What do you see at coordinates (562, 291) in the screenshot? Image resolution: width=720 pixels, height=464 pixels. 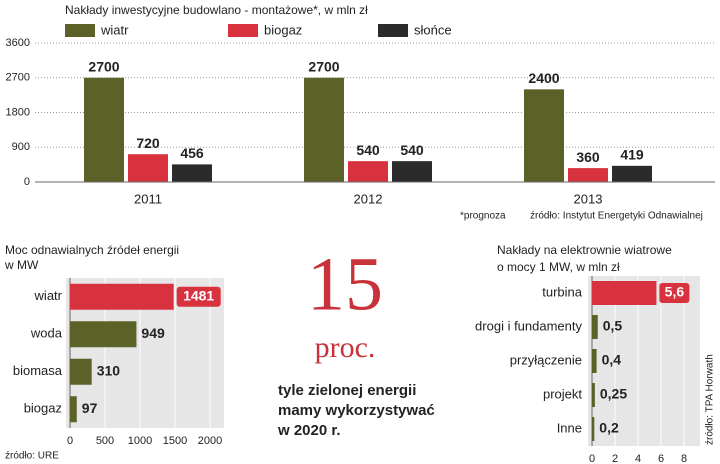 I see `y-tick-label: turbina` at bounding box center [562, 291].